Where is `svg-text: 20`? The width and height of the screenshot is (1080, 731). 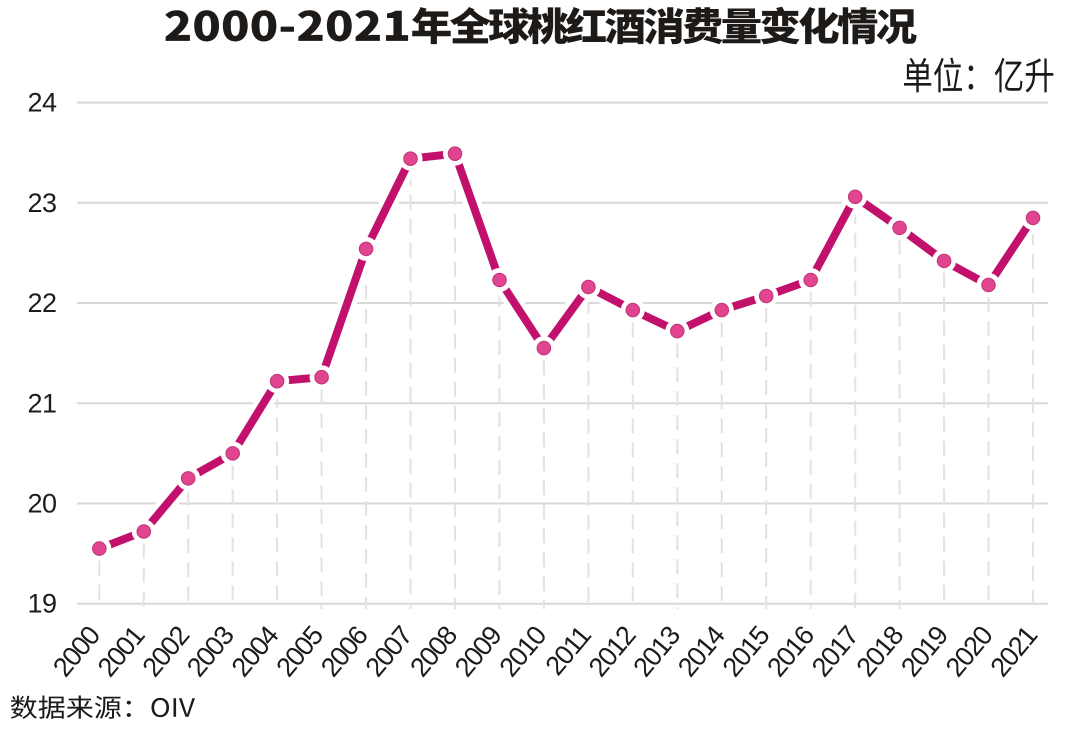
svg-text: 20 is located at coordinates (41, 504).